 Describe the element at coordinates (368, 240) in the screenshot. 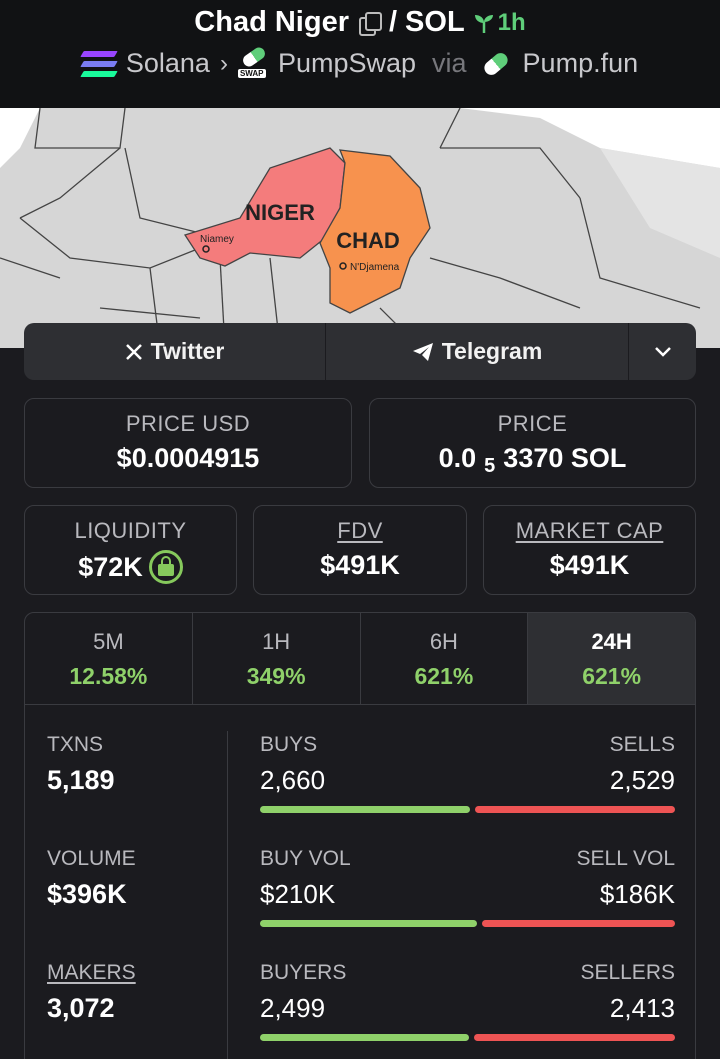

I see `chad-label: CHAD` at that location.